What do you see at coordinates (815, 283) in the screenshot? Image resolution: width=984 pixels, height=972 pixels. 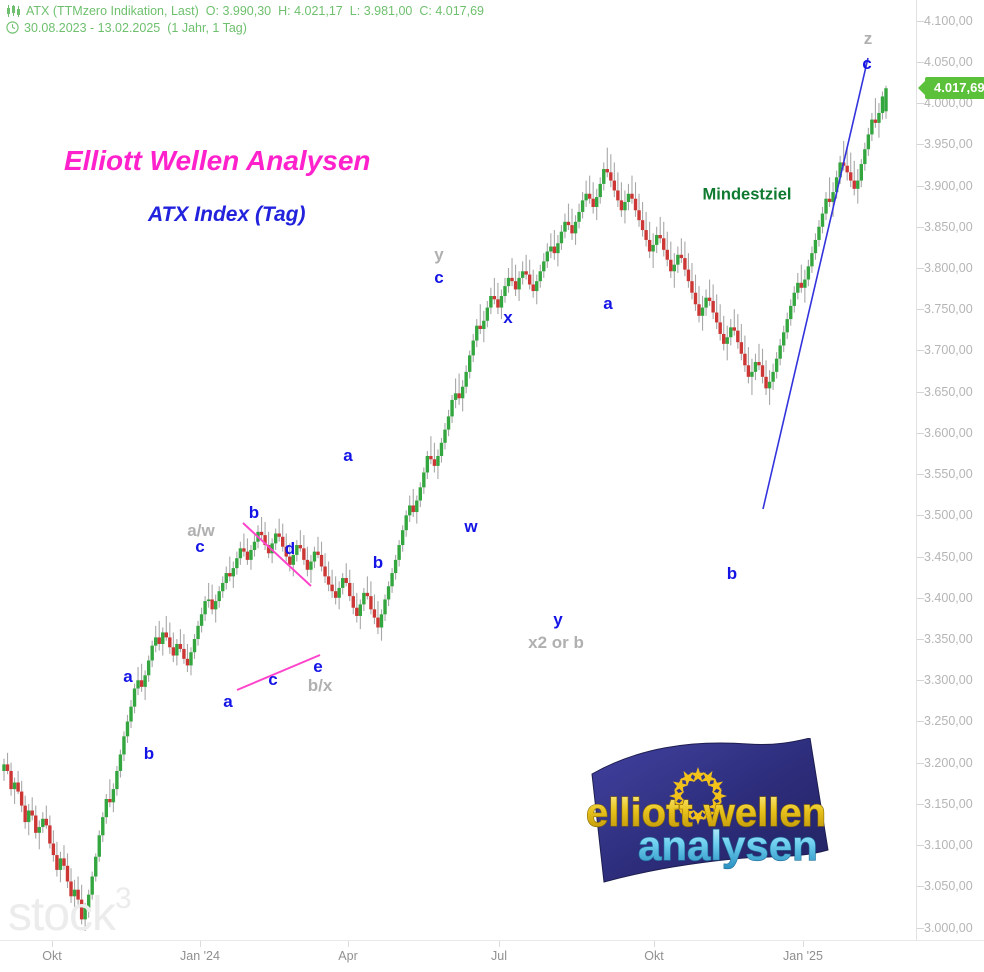 I see `blue-uptrend` at bounding box center [815, 283].